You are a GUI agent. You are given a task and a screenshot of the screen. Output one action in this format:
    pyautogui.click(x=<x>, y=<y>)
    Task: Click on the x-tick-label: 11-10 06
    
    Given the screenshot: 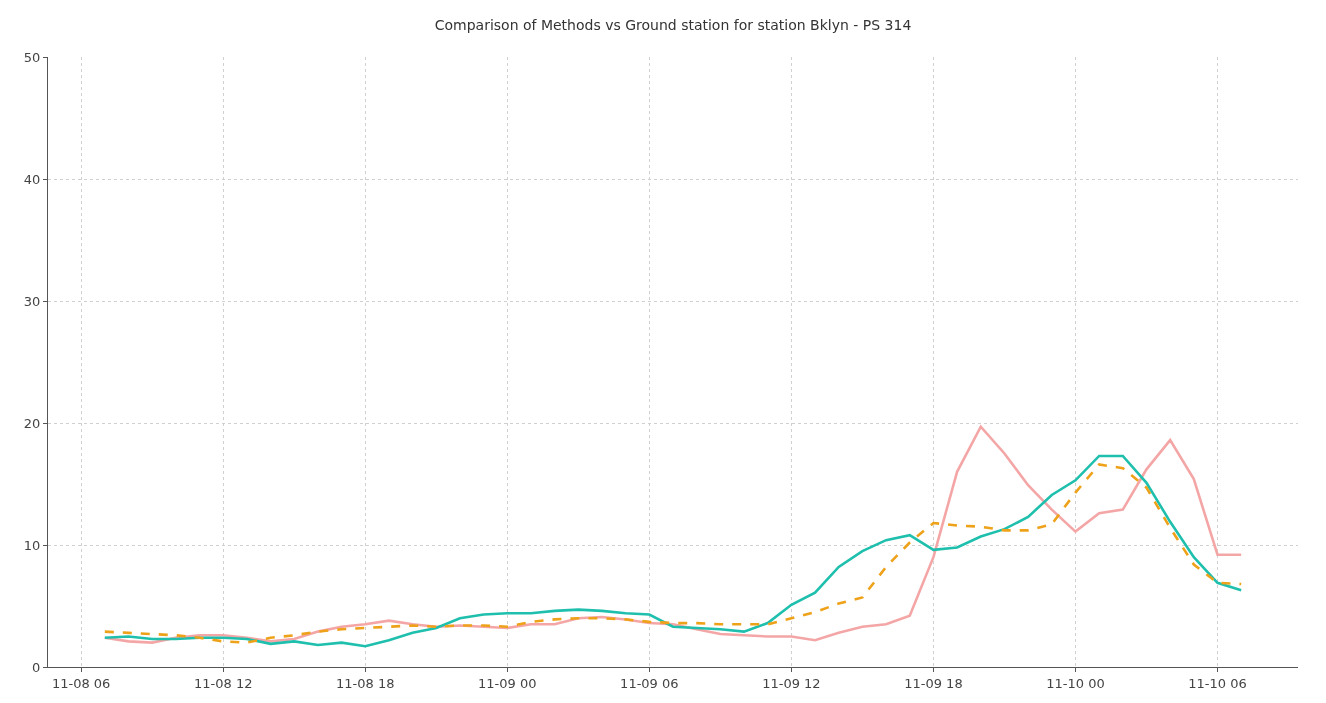 What is the action you would take?
    pyautogui.click(x=1217, y=683)
    